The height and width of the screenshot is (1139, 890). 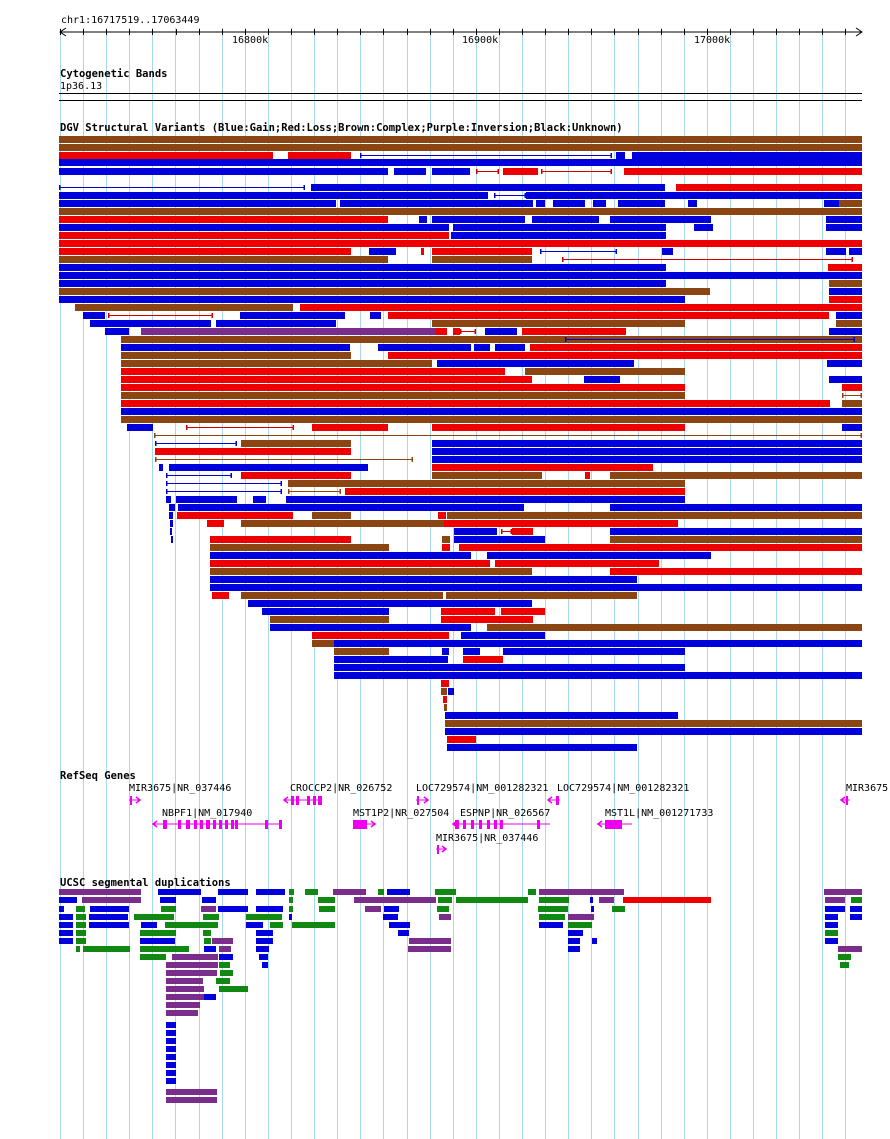 I want to click on gene-label: MIR3675|NR_037446, so click(x=487, y=838).